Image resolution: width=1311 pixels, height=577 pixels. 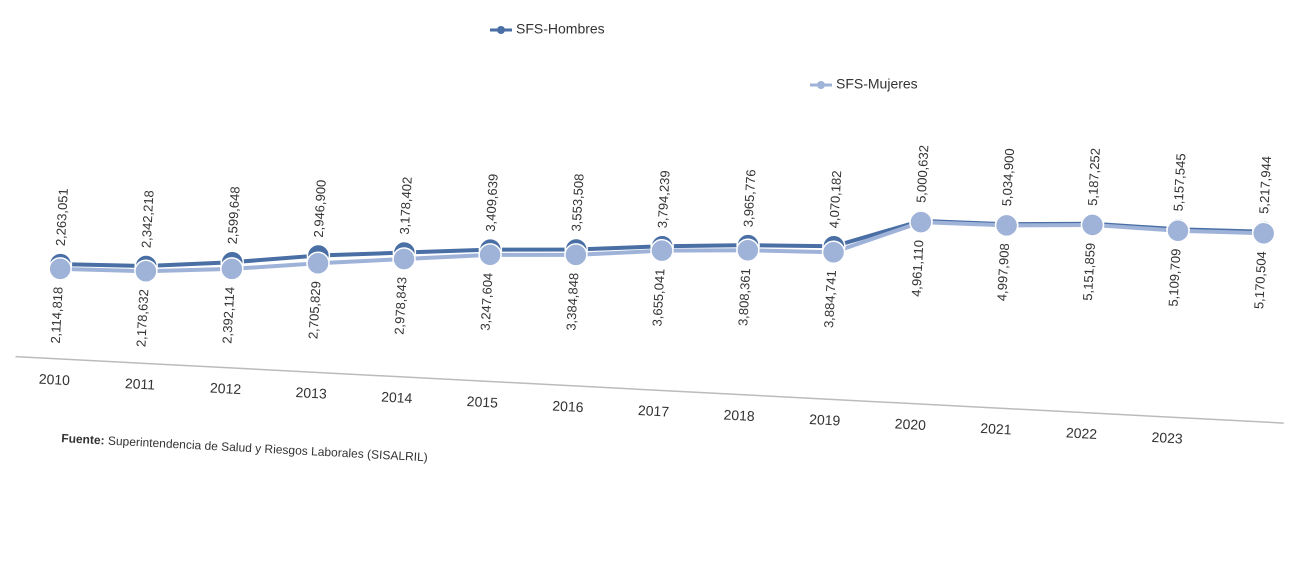 What do you see at coordinates (492, 202) in the screenshot?
I see `data-label: 3,409,639` at bounding box center [492, 202].